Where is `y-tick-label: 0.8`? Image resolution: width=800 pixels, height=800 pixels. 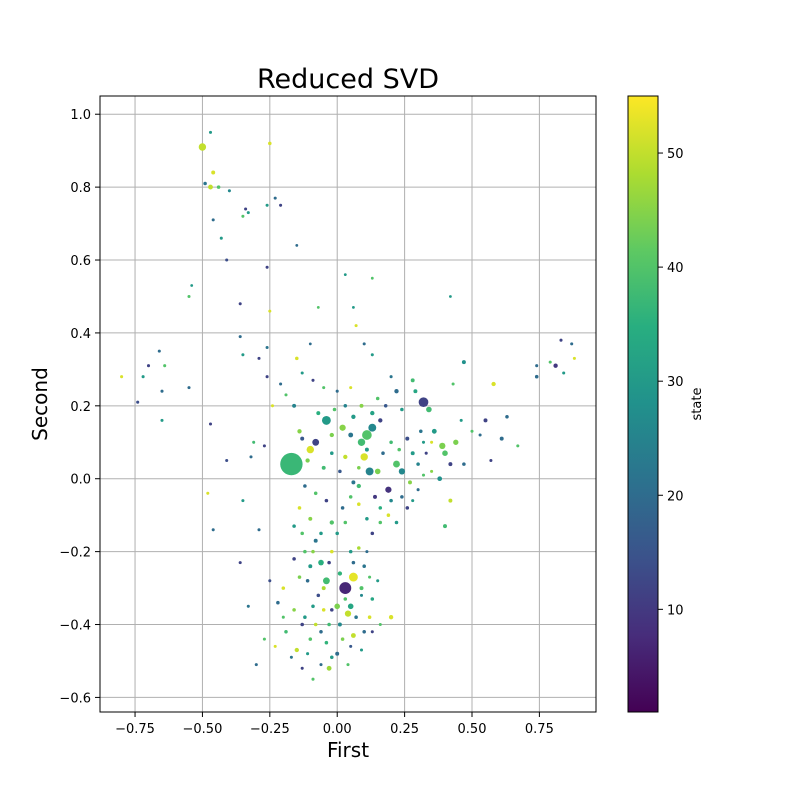
y-tick-label: 0.8 is located at coordinates (80, 188).